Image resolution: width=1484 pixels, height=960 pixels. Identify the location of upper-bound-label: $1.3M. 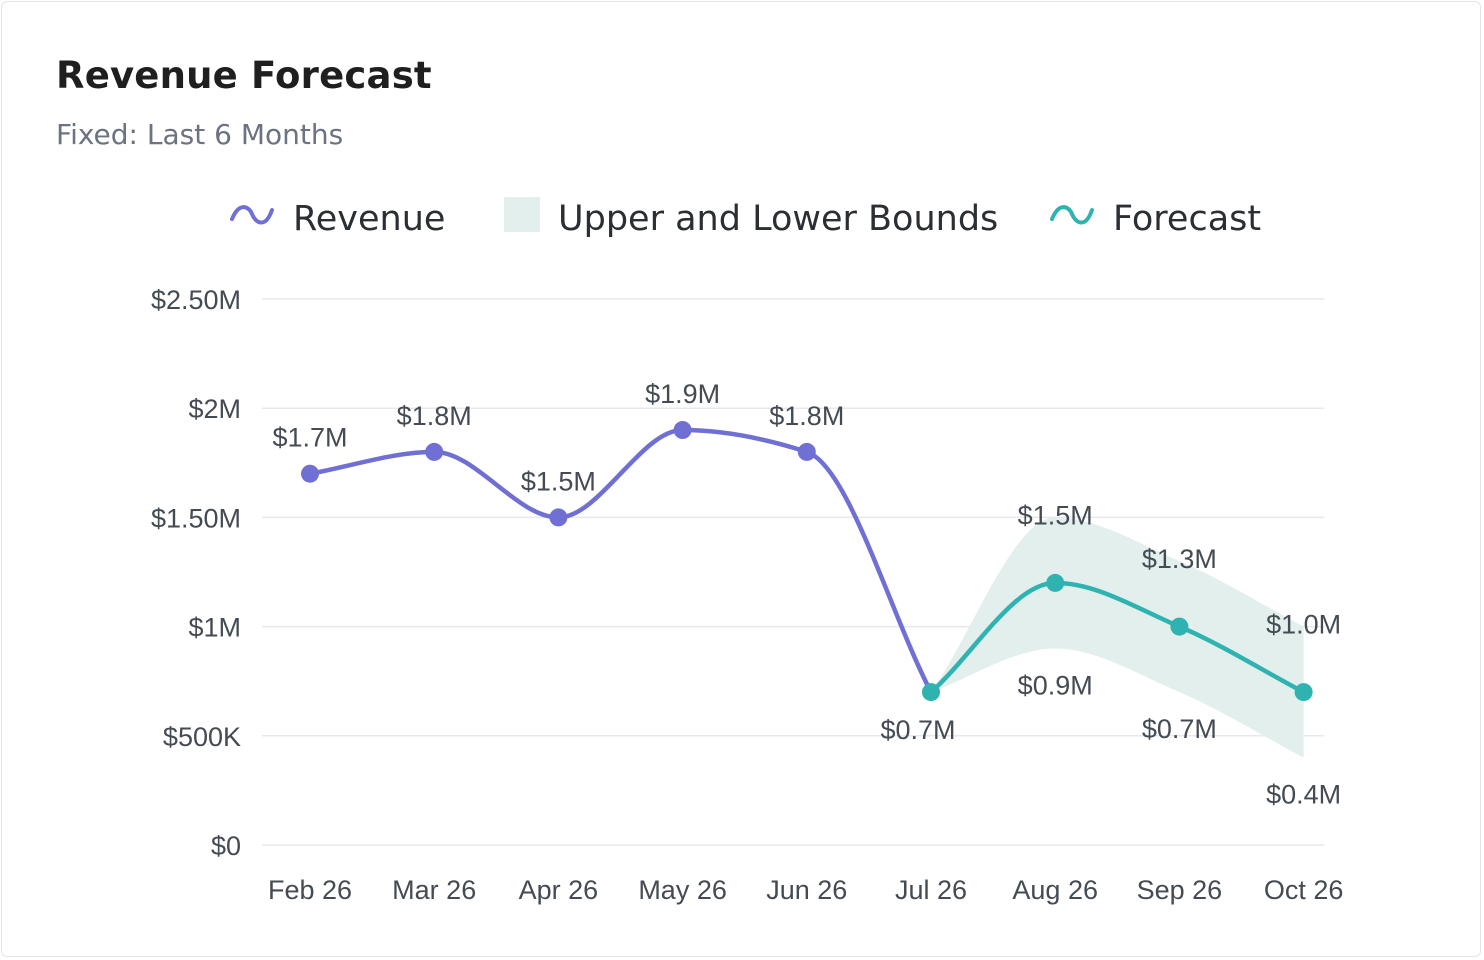
(1179, 559).